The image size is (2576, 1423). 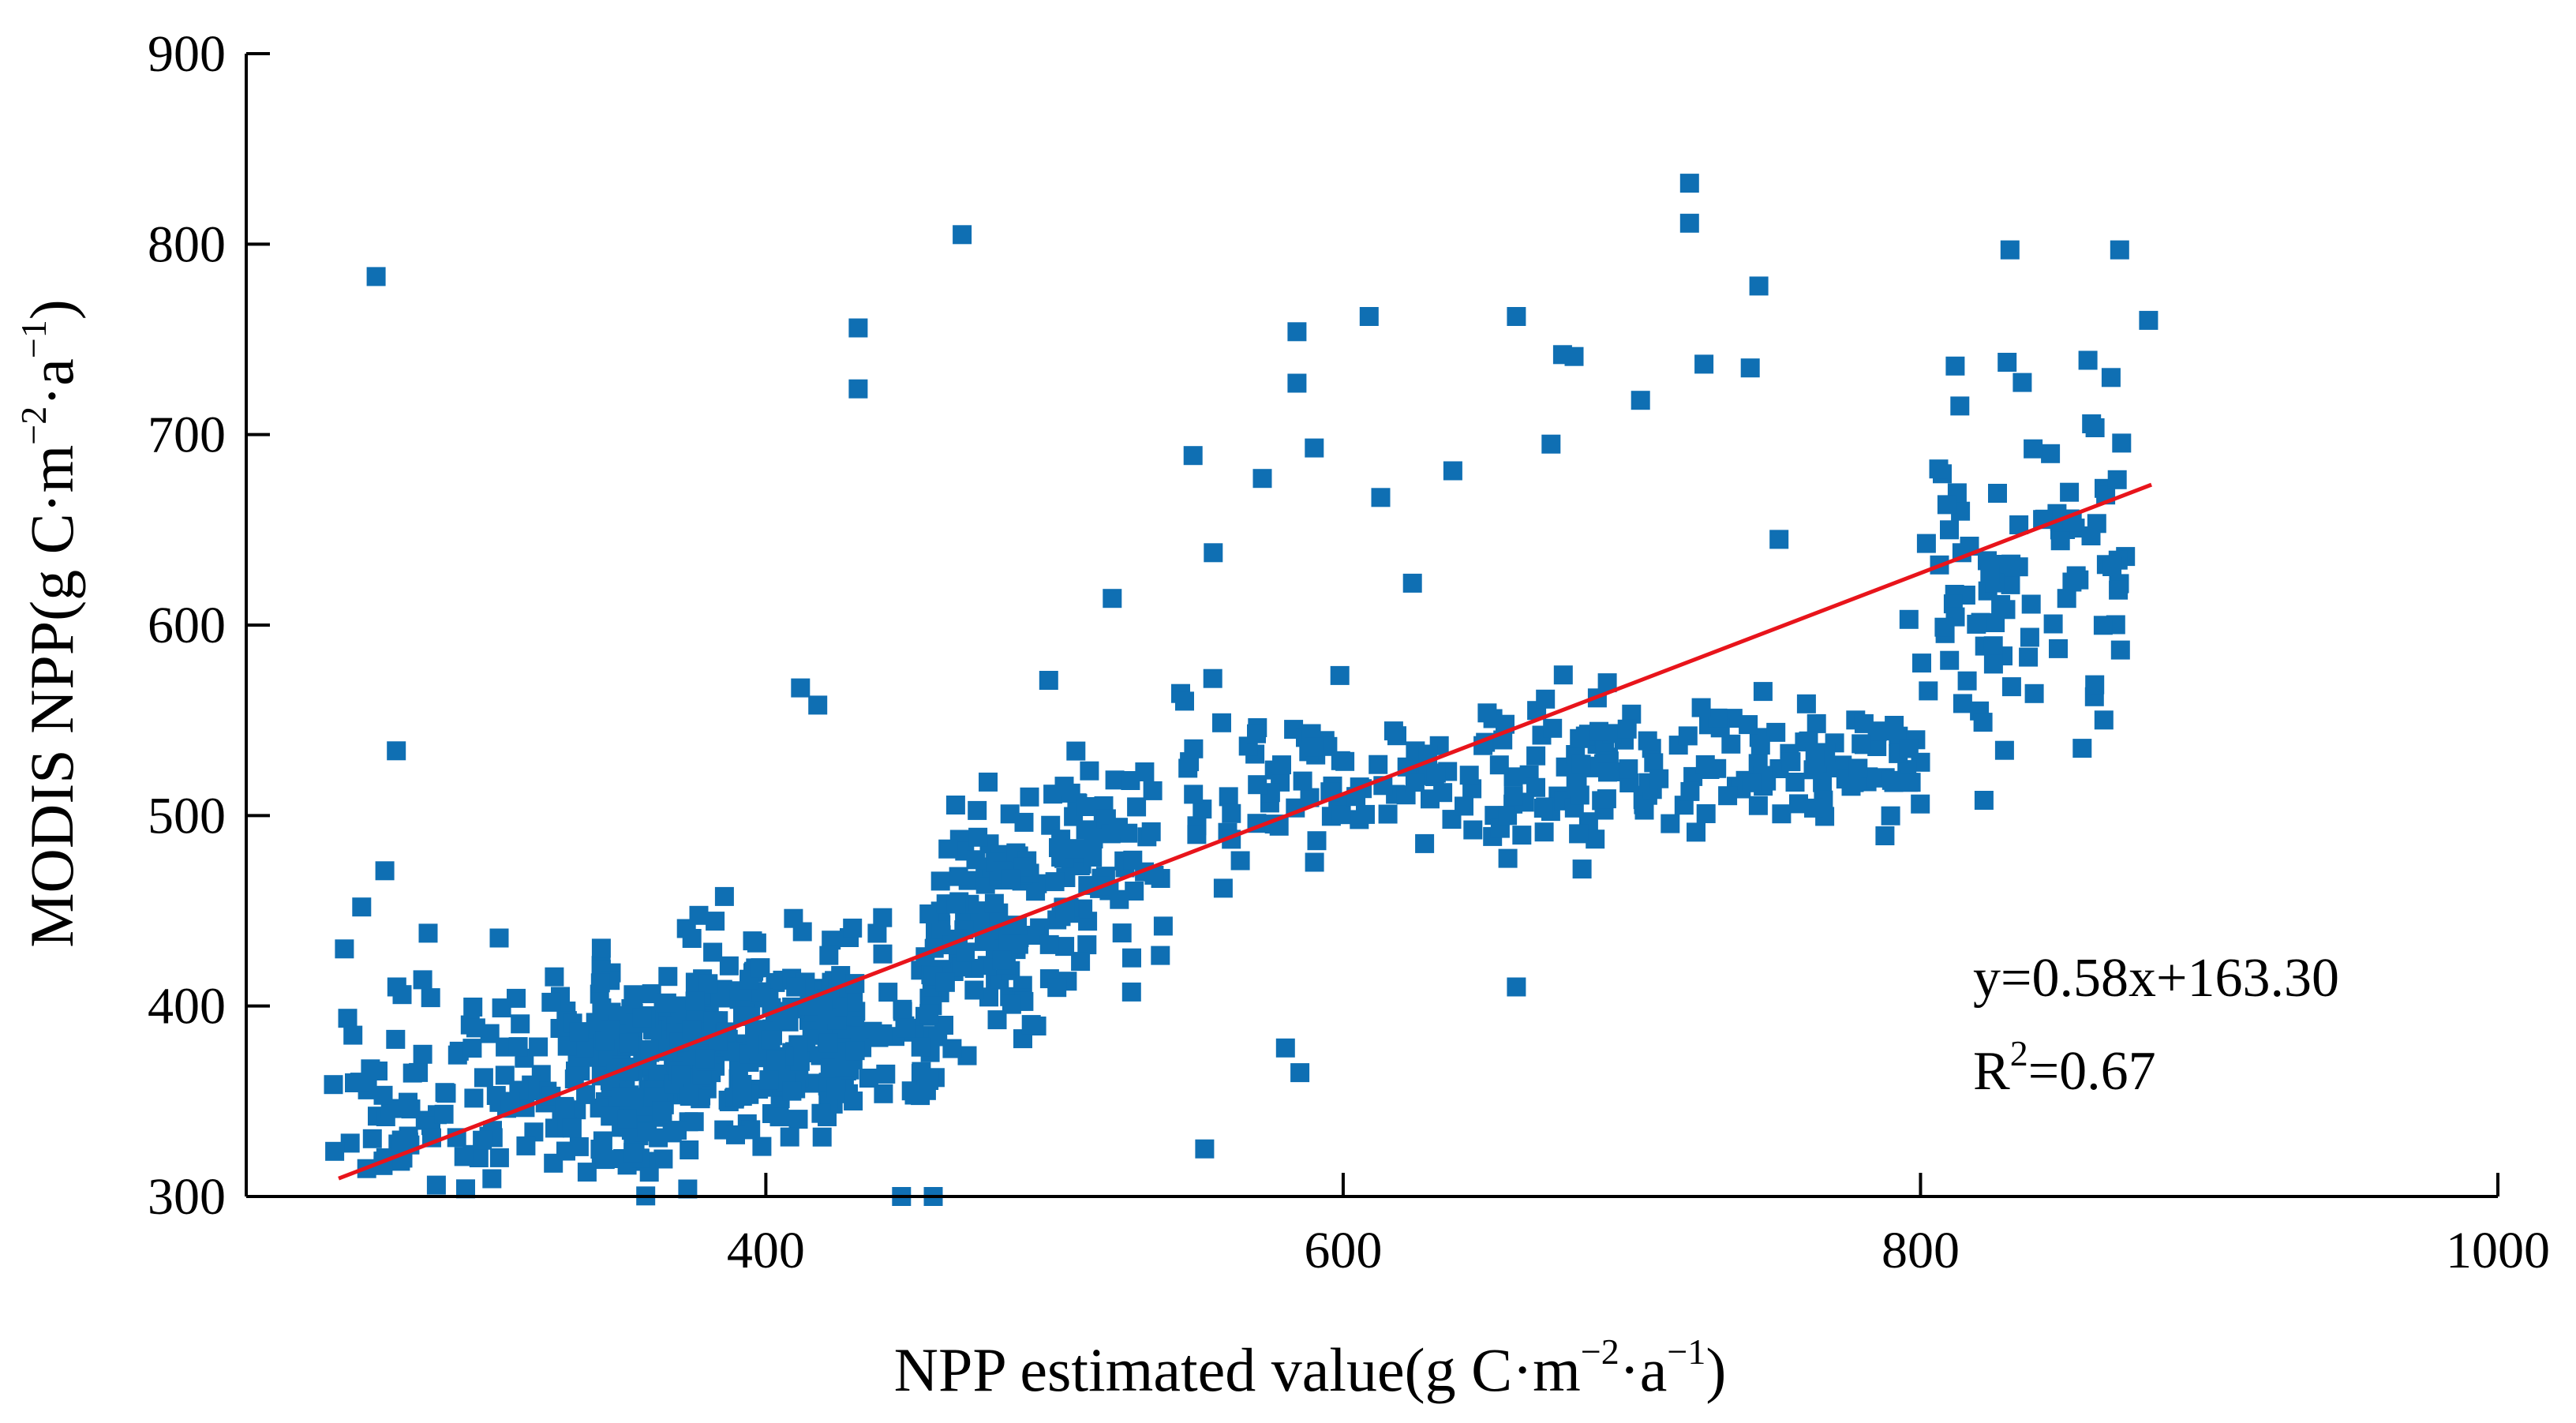 I want to click on y-tick-label: 500, so click(x=187, y=815).